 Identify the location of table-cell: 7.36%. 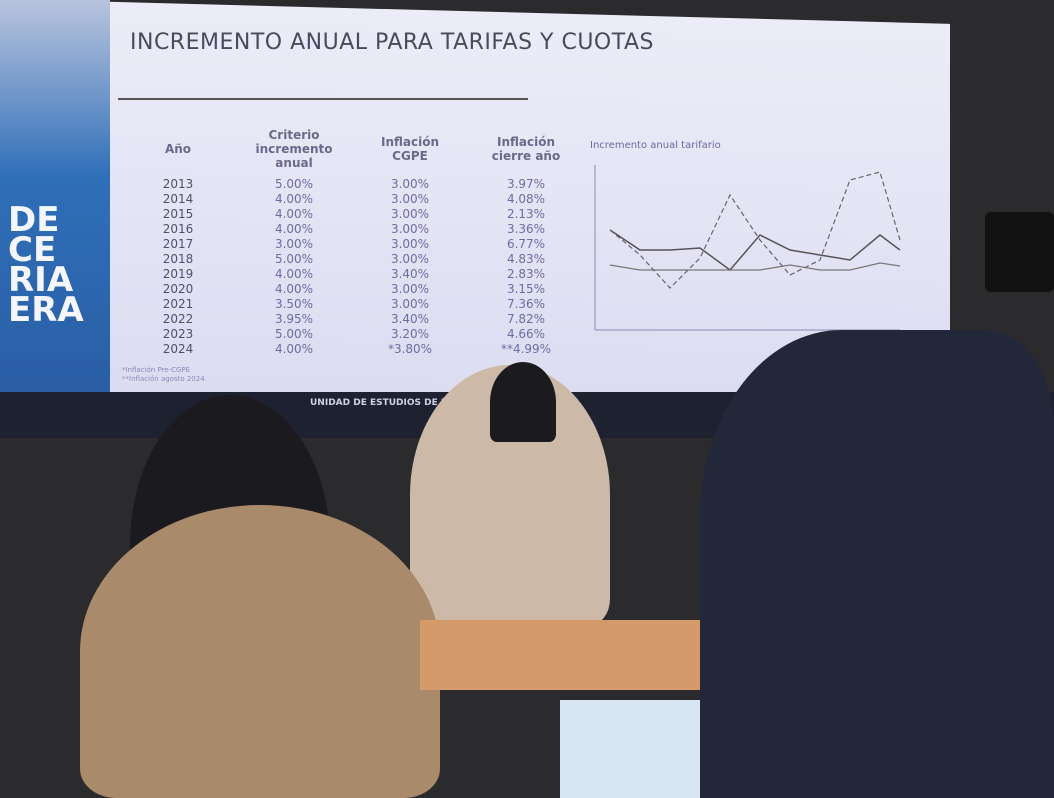
(526, 303).